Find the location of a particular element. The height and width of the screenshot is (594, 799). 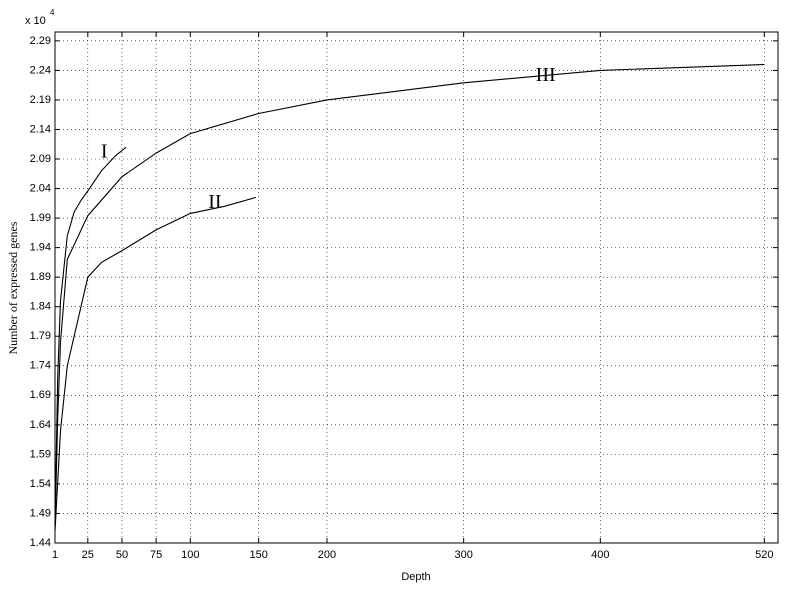

y-tick-label: 1.79 is located at coordinates (40, 336).